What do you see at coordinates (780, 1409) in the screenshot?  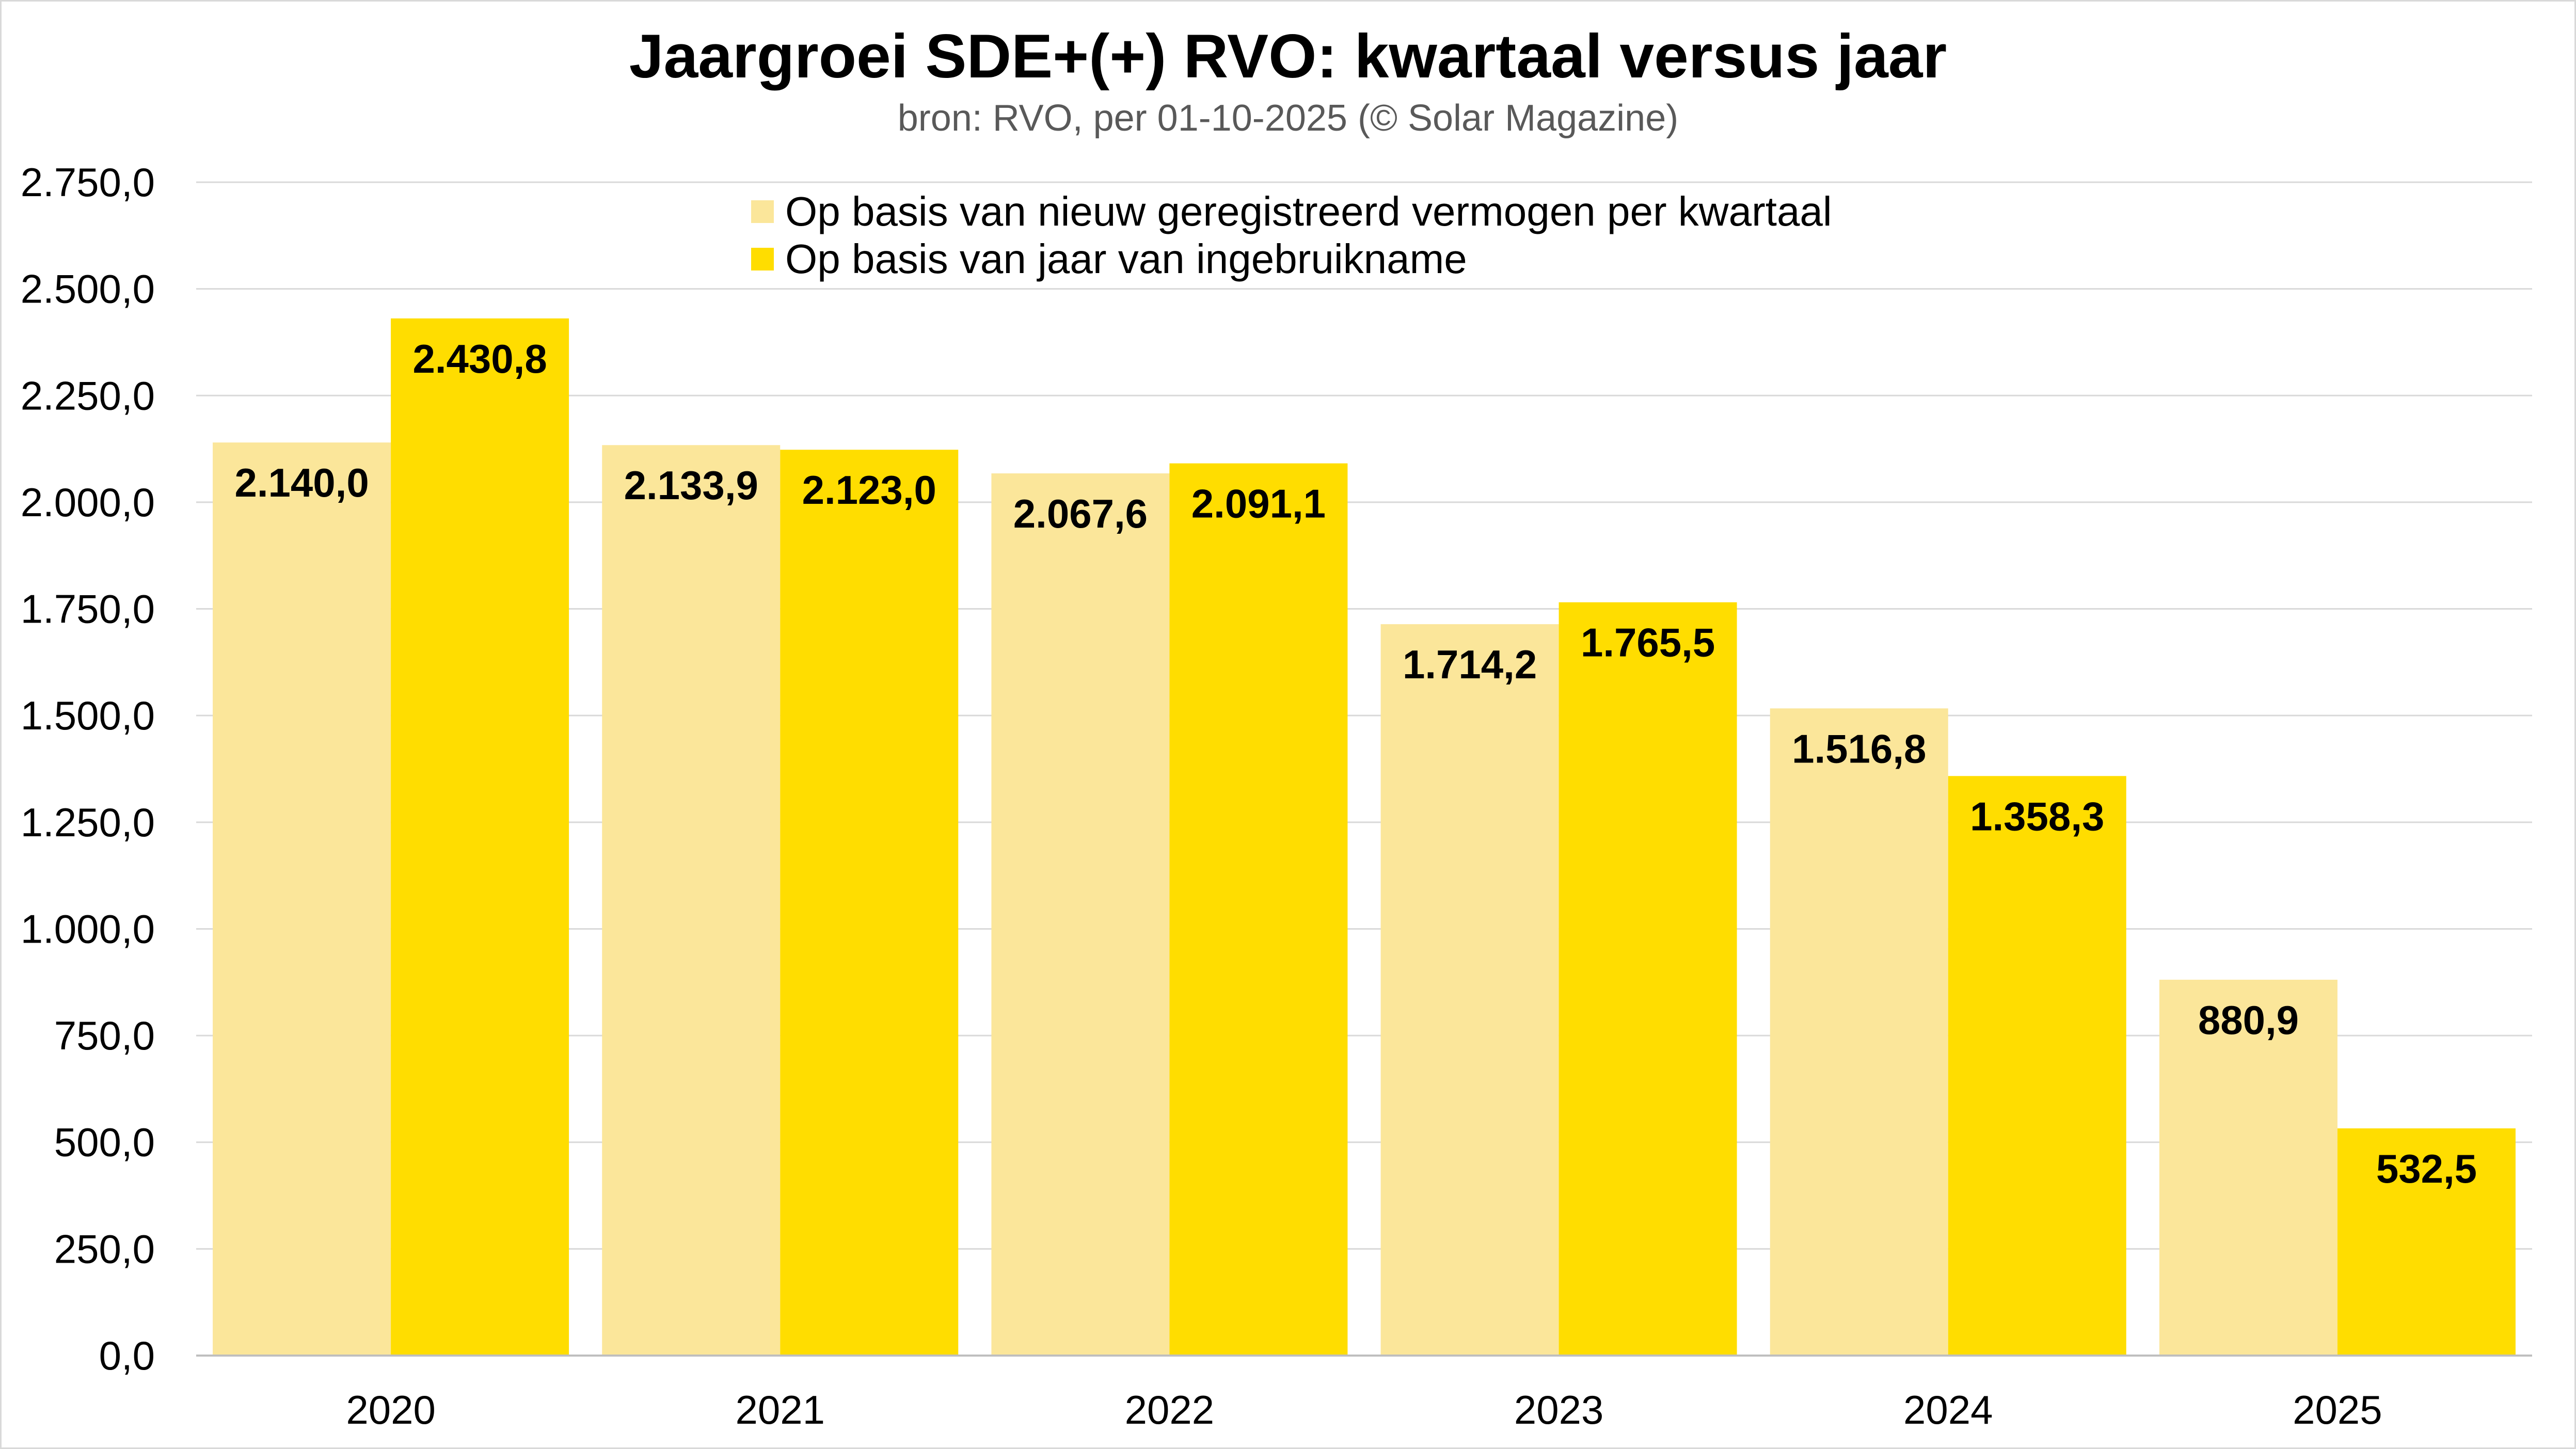 I see `x-tick-label: 2021` at bounding box center [780, 1409].